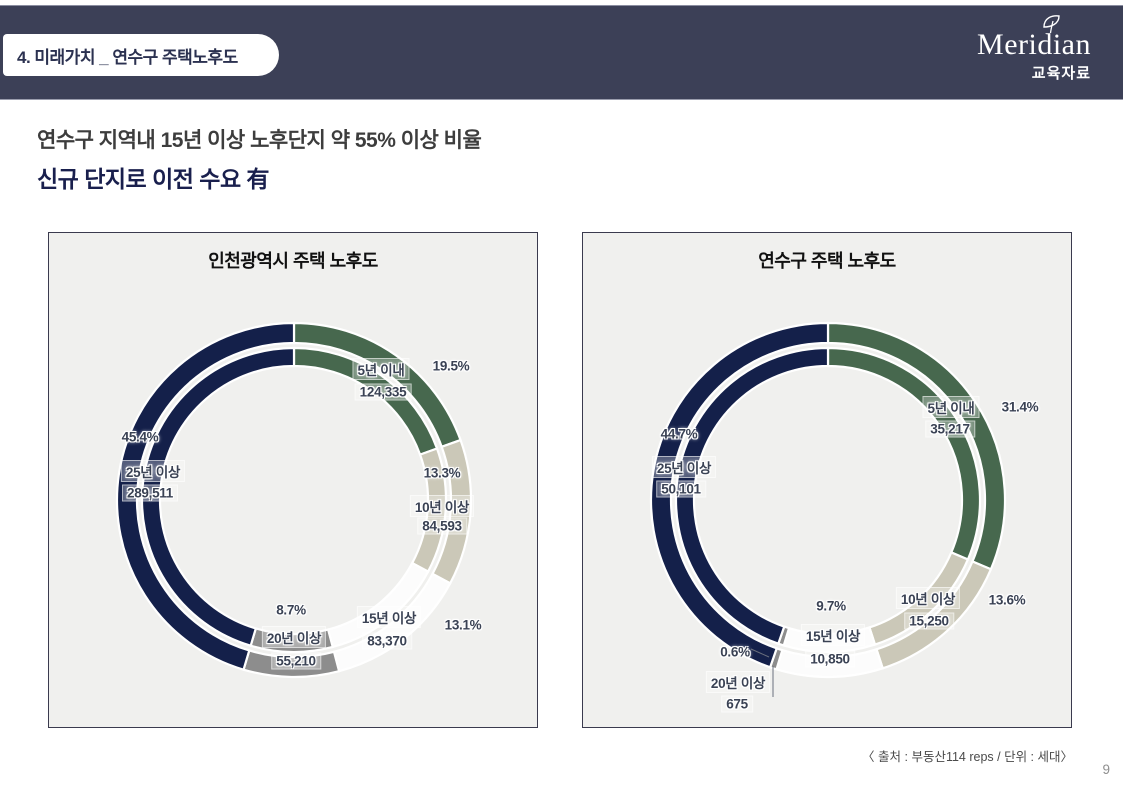  What do you see at coordinates (760, 653) in the screenshot?
I see `label-leader-line` at bounding box center [760, 653].